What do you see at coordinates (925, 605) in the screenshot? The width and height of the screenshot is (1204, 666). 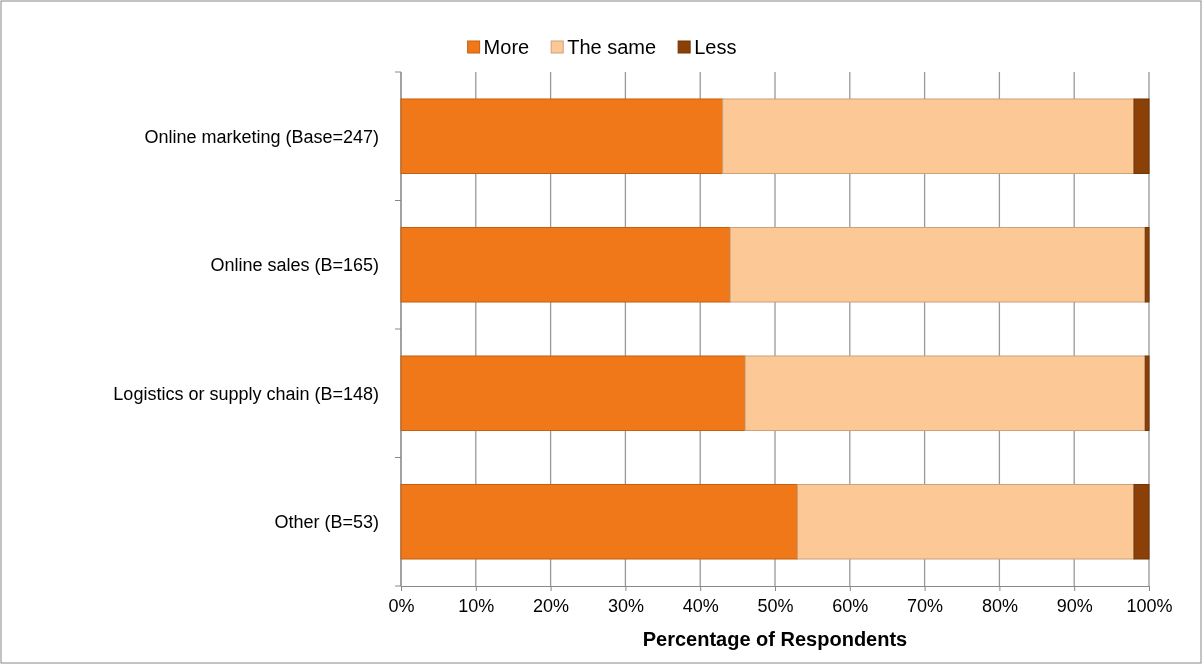 I see `x-tick-label: 70%` at bounding box center [925, 605].